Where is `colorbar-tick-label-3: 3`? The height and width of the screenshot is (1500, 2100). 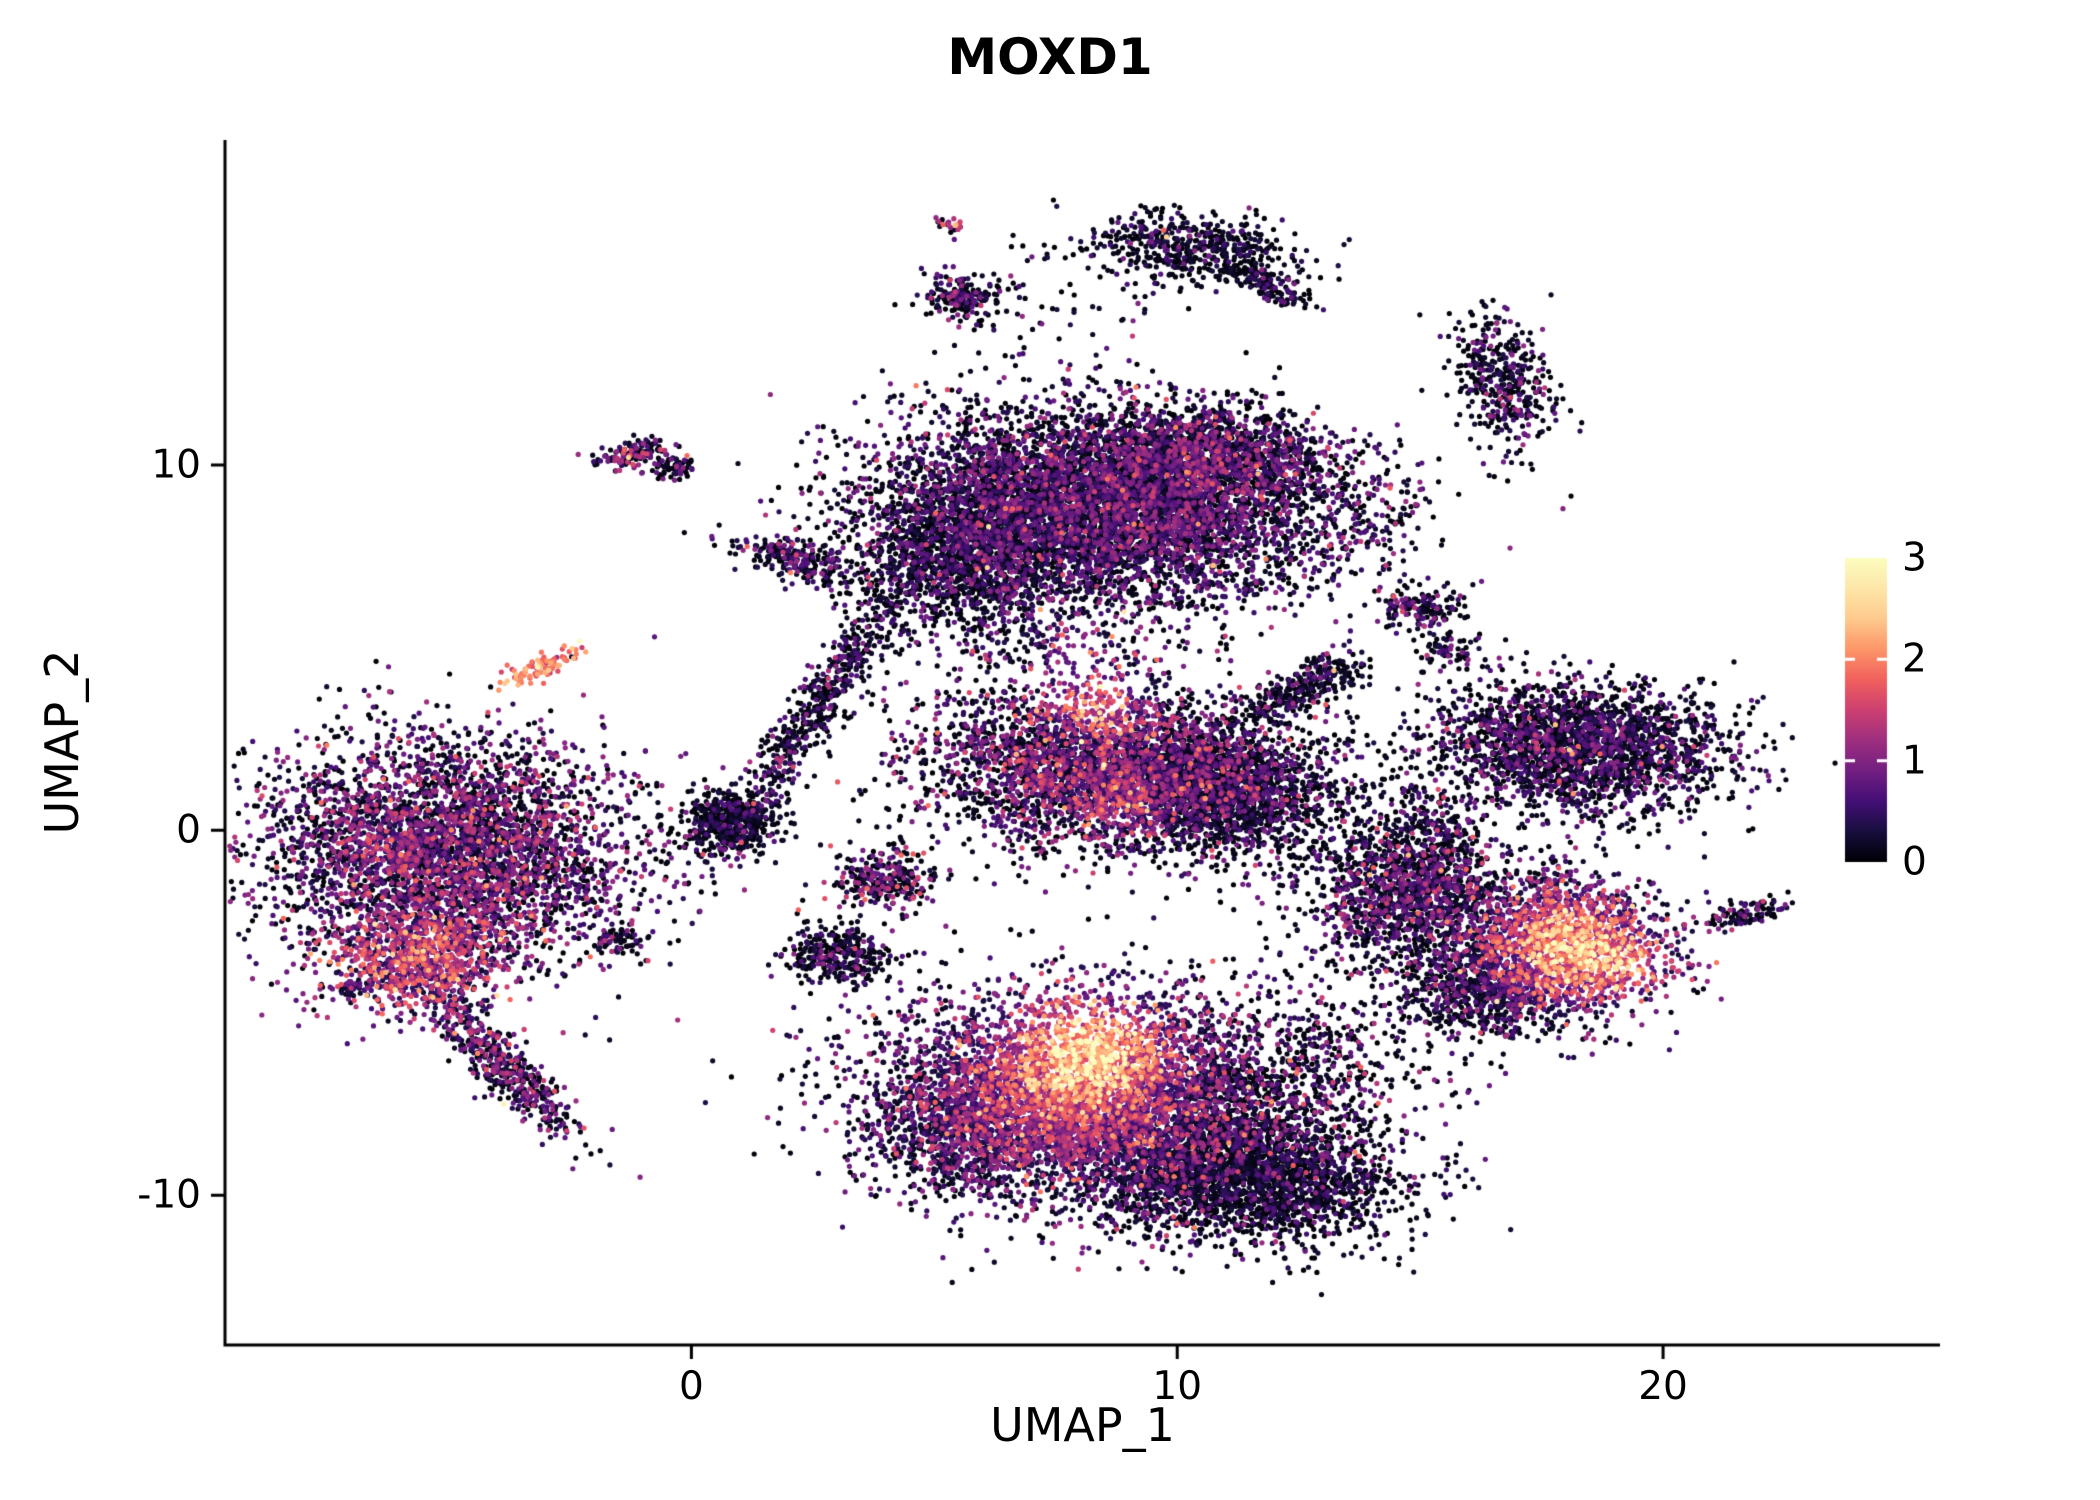 colorbar-tick-label-3: 3 is located at coordinates (1914, 558).